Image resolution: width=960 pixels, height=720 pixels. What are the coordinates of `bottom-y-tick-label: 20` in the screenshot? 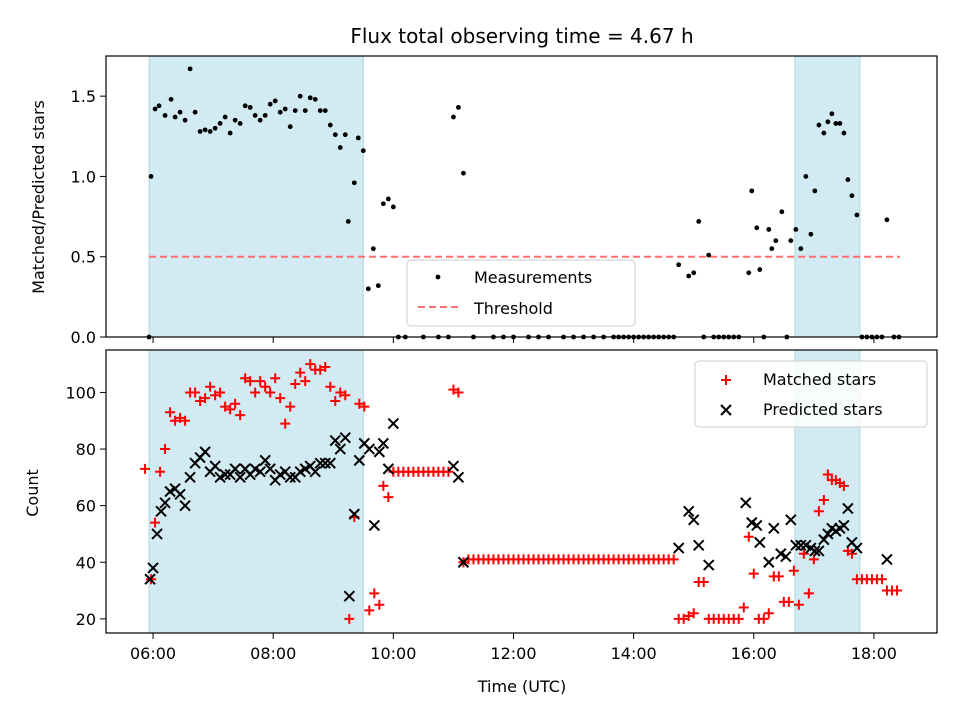 It's located at (86, 619).